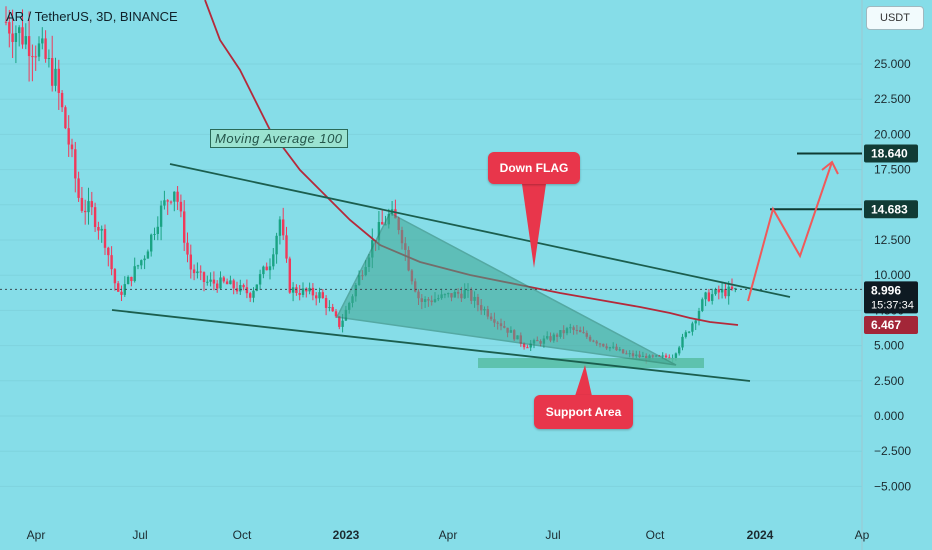 This screenshot has width=932, height=550. Describe the element at coordinates (892, 240) in the screenshot. I see `y-tick-label: 12.500` at that location.